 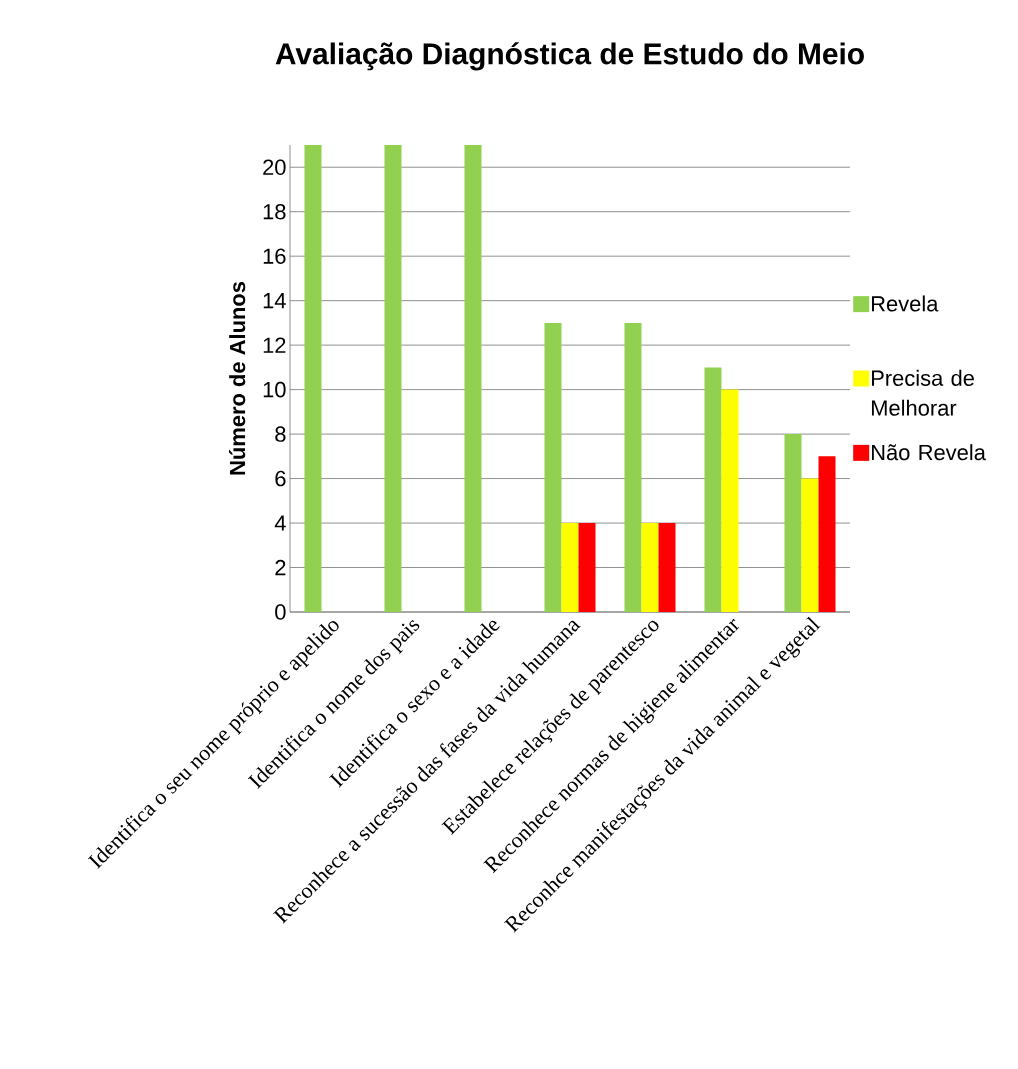 What do you see at coordinates (274, 301) in the screenshot?
I see `y-tick-label: 14` at bounding box center [274, 301].